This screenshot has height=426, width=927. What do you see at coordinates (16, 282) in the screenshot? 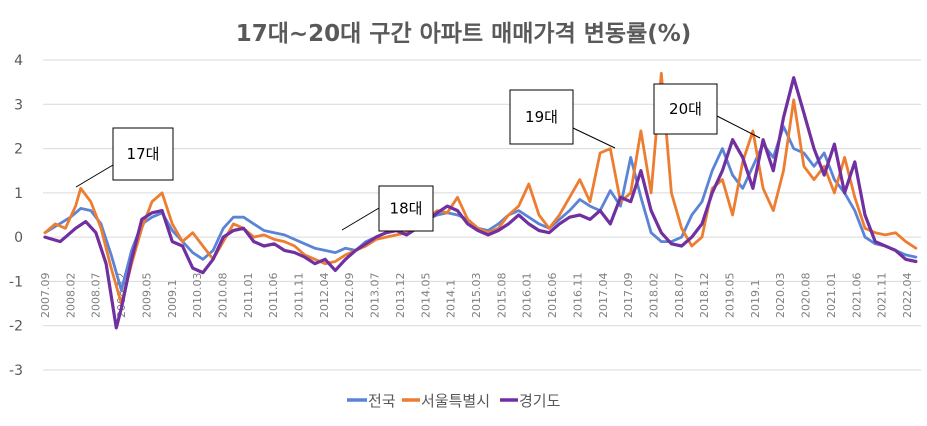
I see `y-tick-label: -1` at bounding box center [16, 282].